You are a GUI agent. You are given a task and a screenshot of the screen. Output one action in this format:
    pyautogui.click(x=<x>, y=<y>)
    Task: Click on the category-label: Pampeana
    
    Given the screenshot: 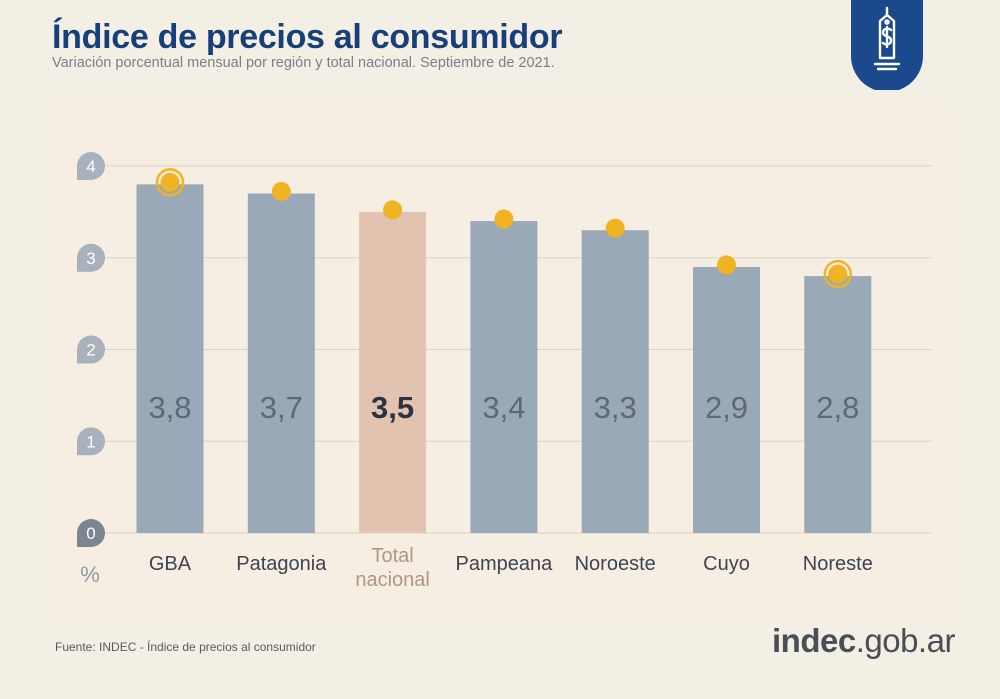 What is the action you would take?
    pyautogui.click(x=505, y=564)
    